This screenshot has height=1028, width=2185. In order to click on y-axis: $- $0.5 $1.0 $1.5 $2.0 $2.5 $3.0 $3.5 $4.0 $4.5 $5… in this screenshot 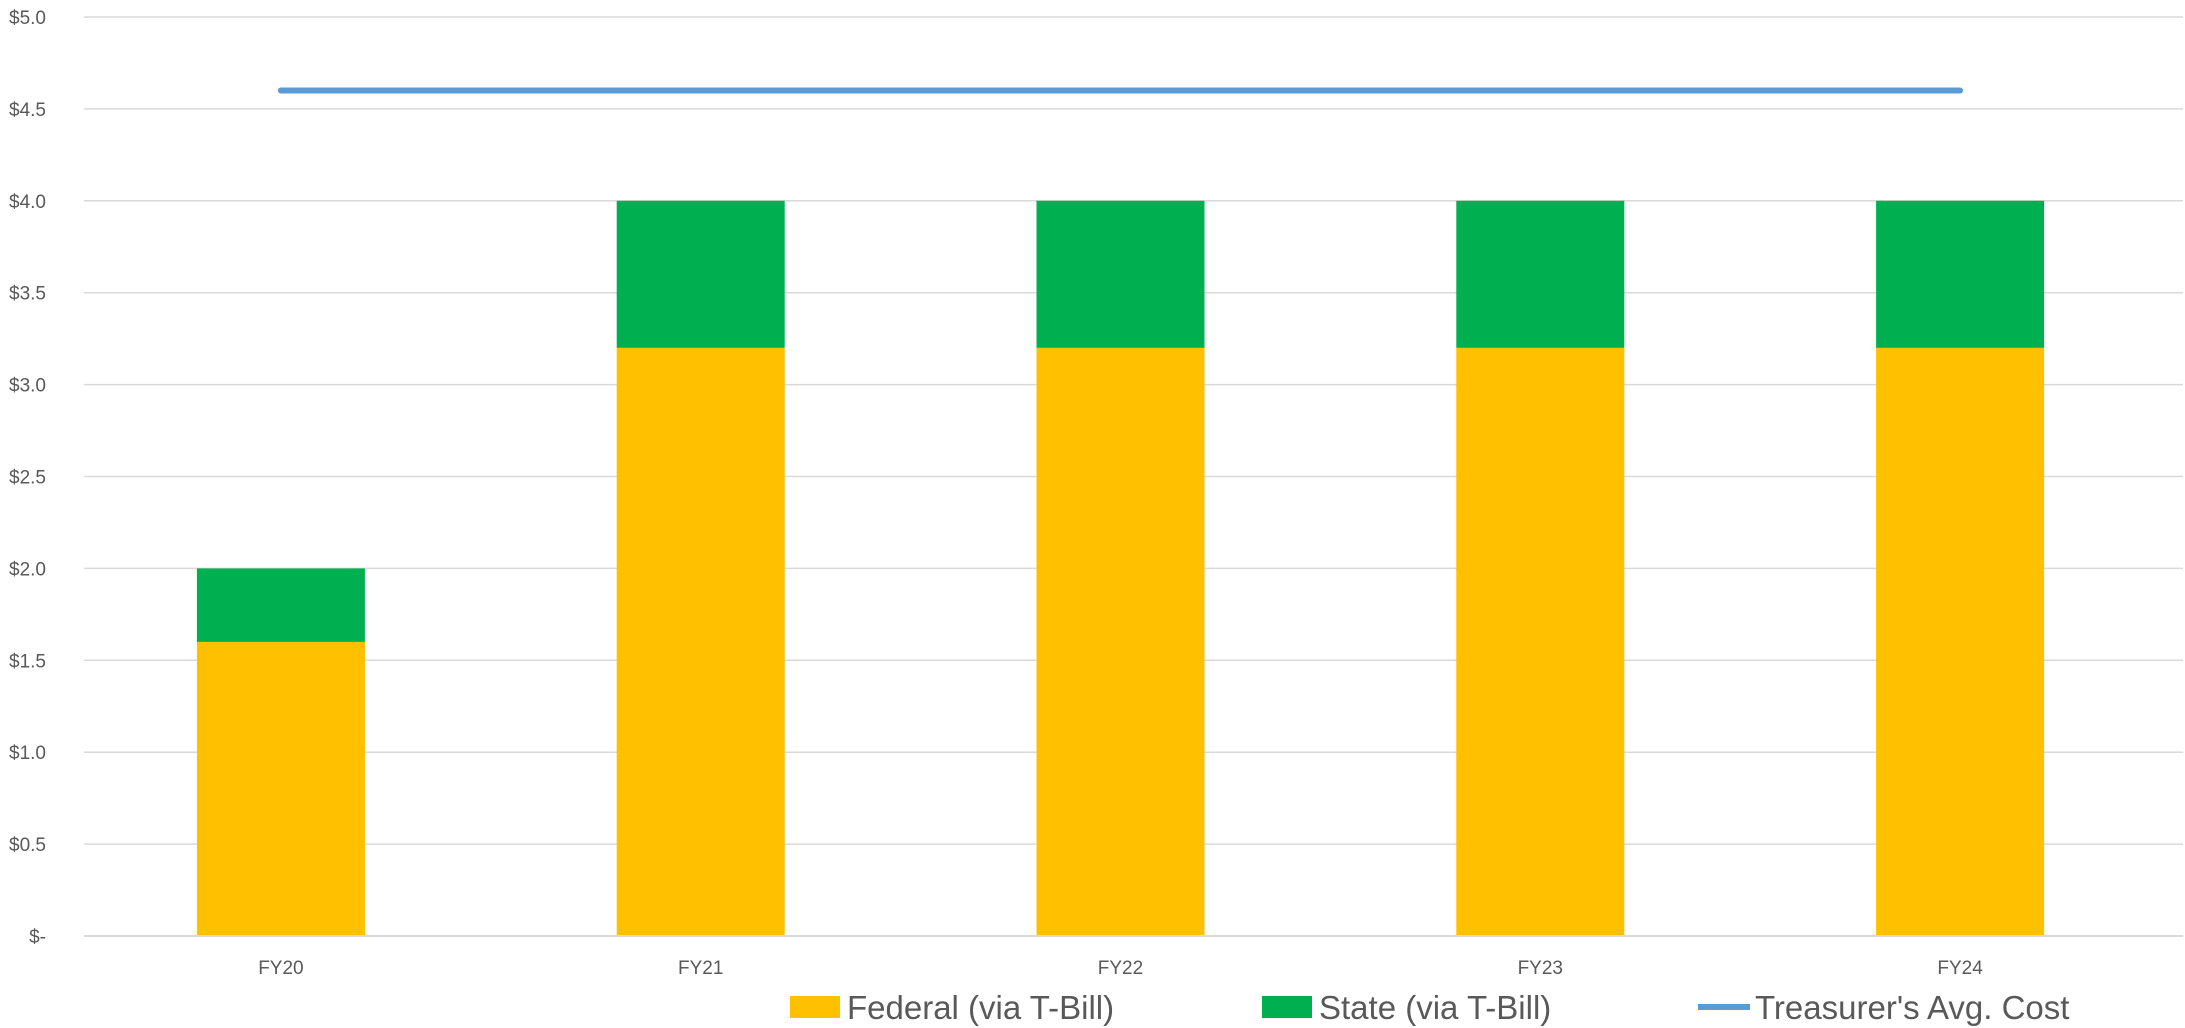, I will do `click(27, 478)`.